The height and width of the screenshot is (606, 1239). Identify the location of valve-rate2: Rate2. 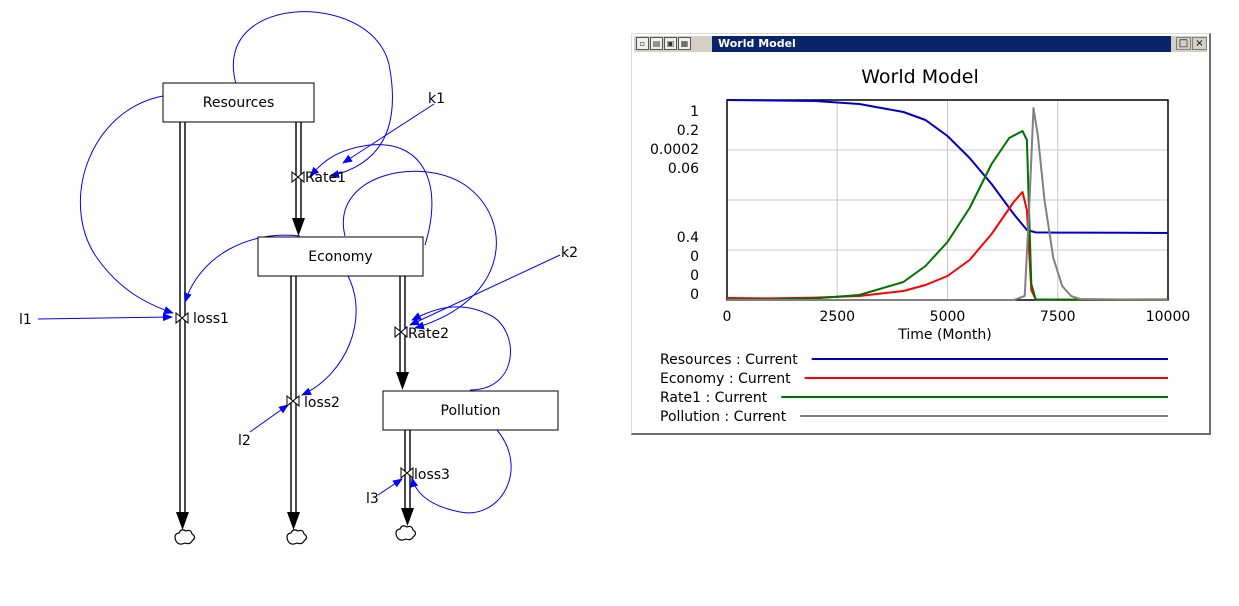
(421, 333).